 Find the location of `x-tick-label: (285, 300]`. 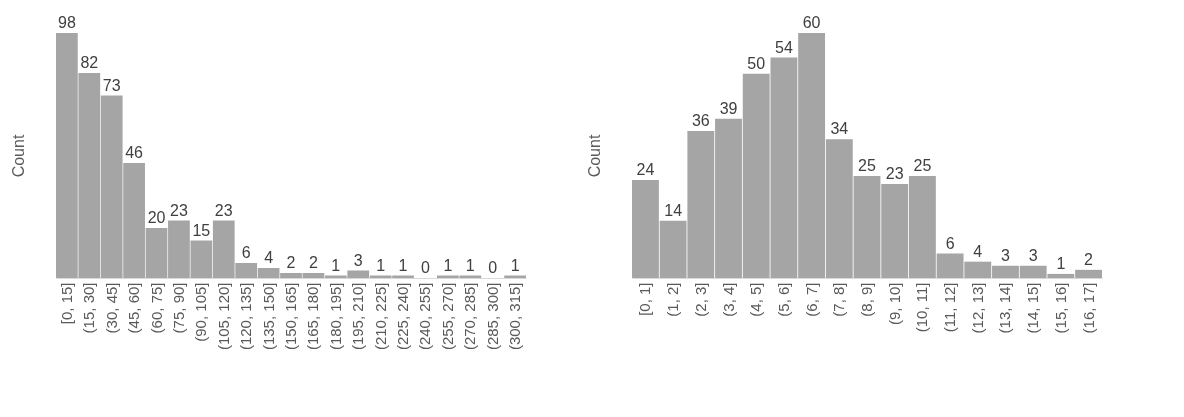

x-tick-label: (285, 300] is located at coordinates (492, 316).